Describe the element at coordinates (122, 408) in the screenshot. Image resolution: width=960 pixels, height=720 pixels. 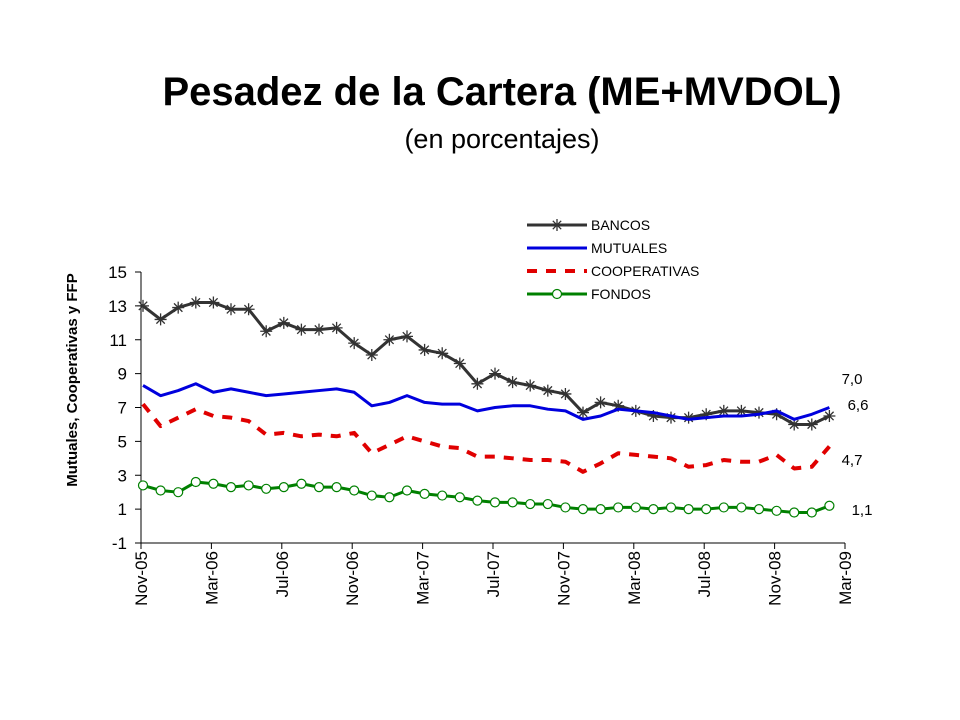
I see `y-tick-label: 7` at that location.